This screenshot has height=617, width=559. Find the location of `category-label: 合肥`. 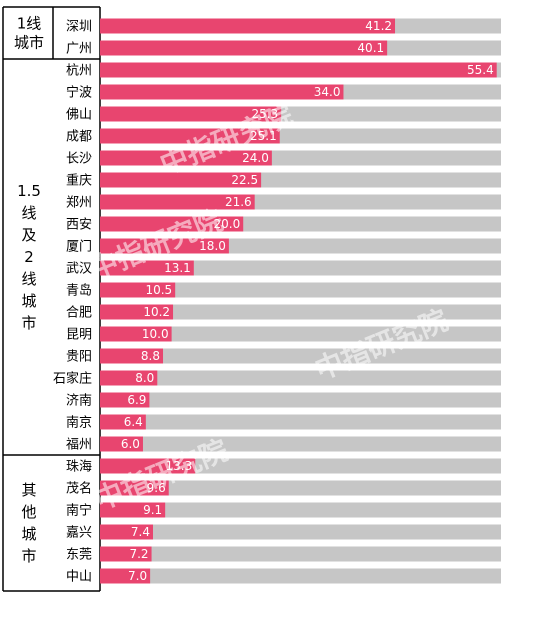

category-label: 合肥 is located at coordinates (79, 313).